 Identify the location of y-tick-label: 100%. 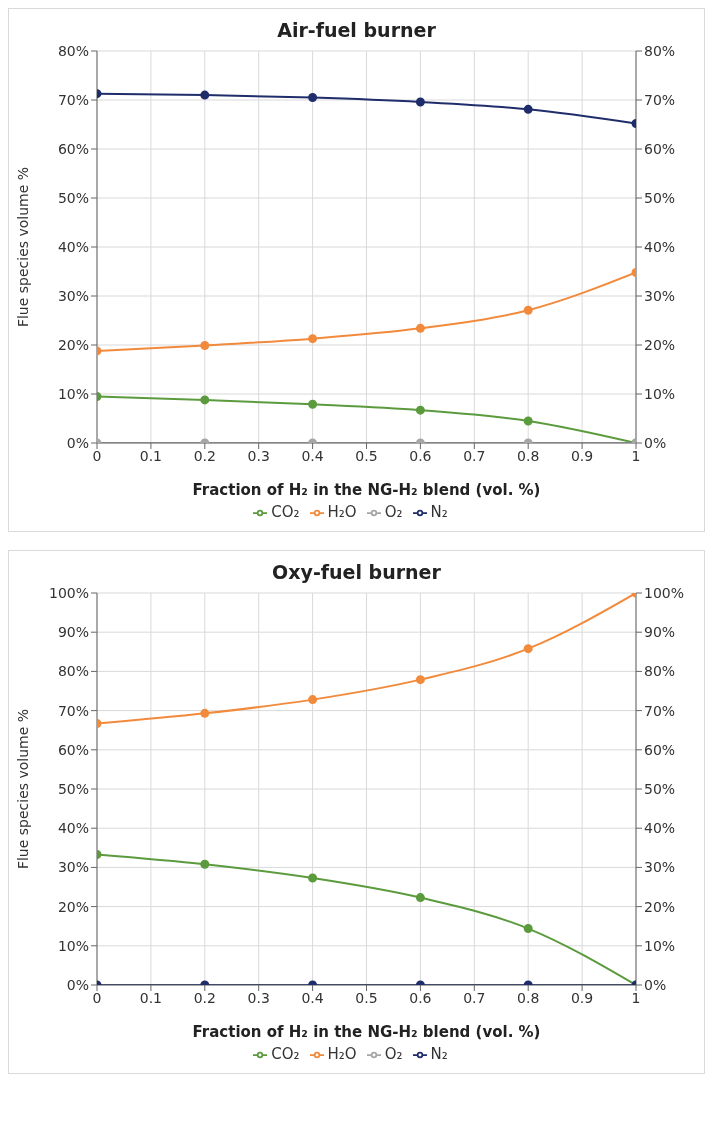
(68, 592).